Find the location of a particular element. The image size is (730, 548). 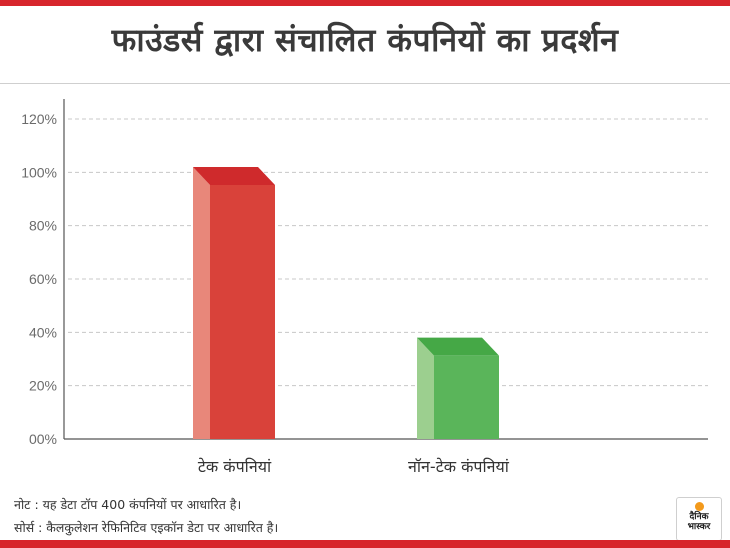

logo-line1: दैनिक is located at coordinates (699, 517).